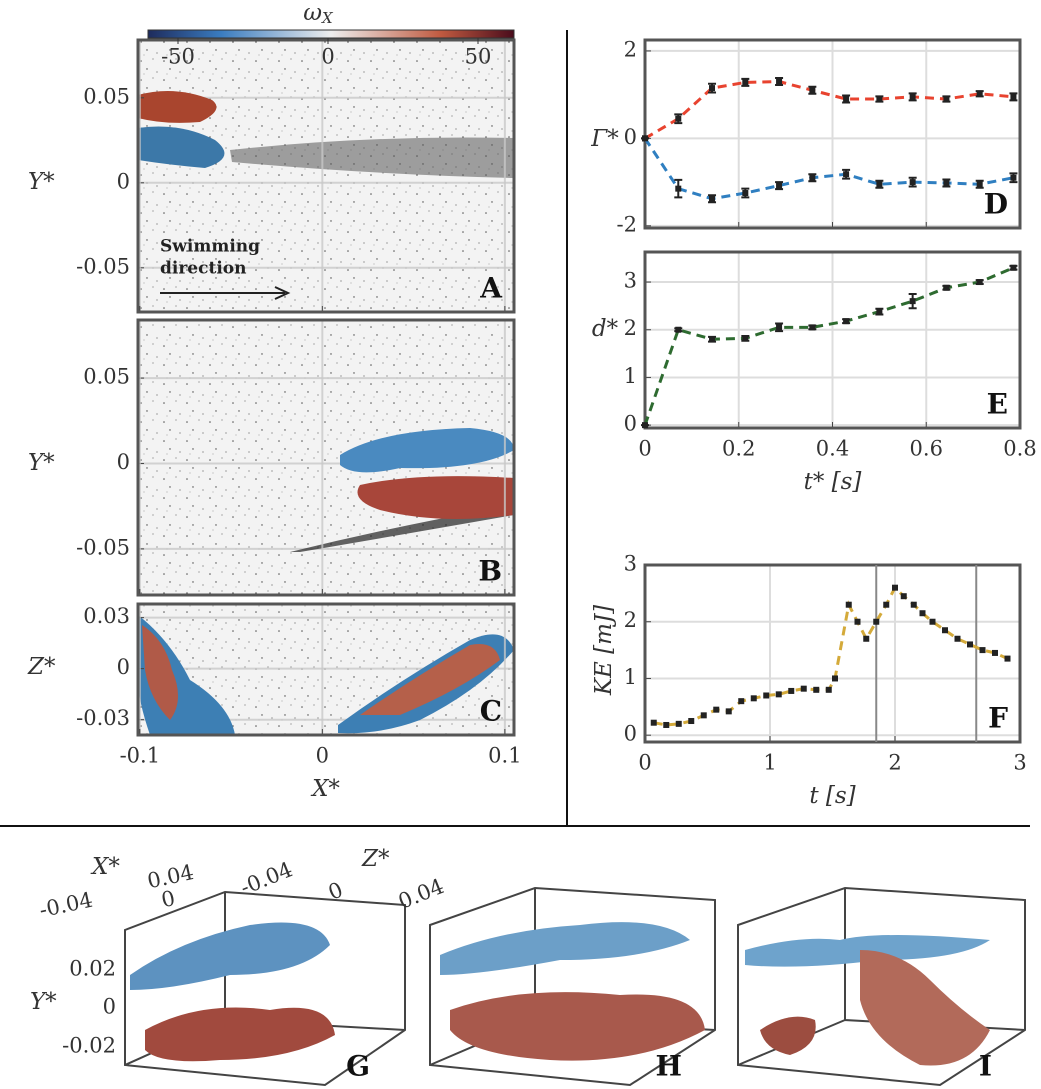 The image size is (1041, 1089). Describe the element at coordinates (103, 547) in the screenshot. I see `y-tick-label: -0.05` at that location.